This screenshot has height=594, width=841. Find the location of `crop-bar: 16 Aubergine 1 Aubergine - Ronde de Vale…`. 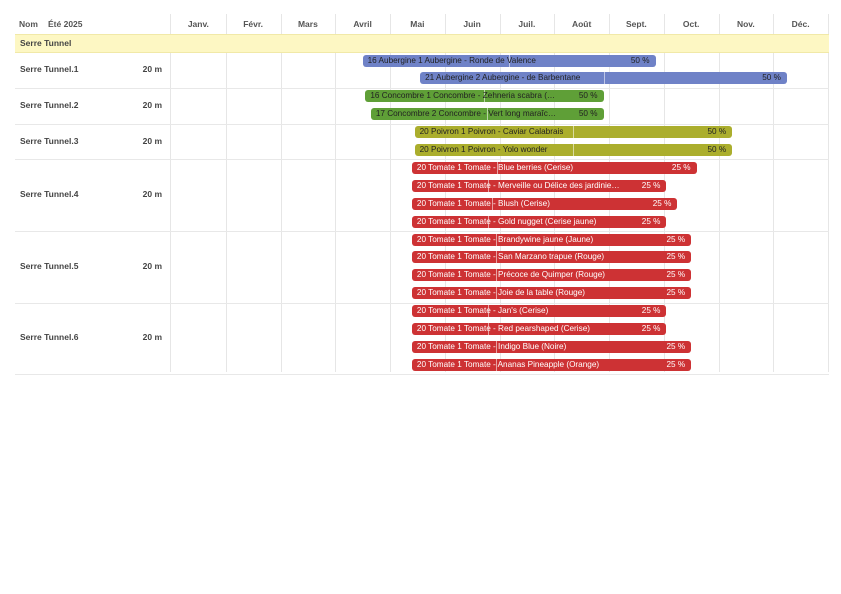

crop-bar: 16 Aubergine 1 Aubergine - Ronde de Vale… is located at coordinates (509, 60).